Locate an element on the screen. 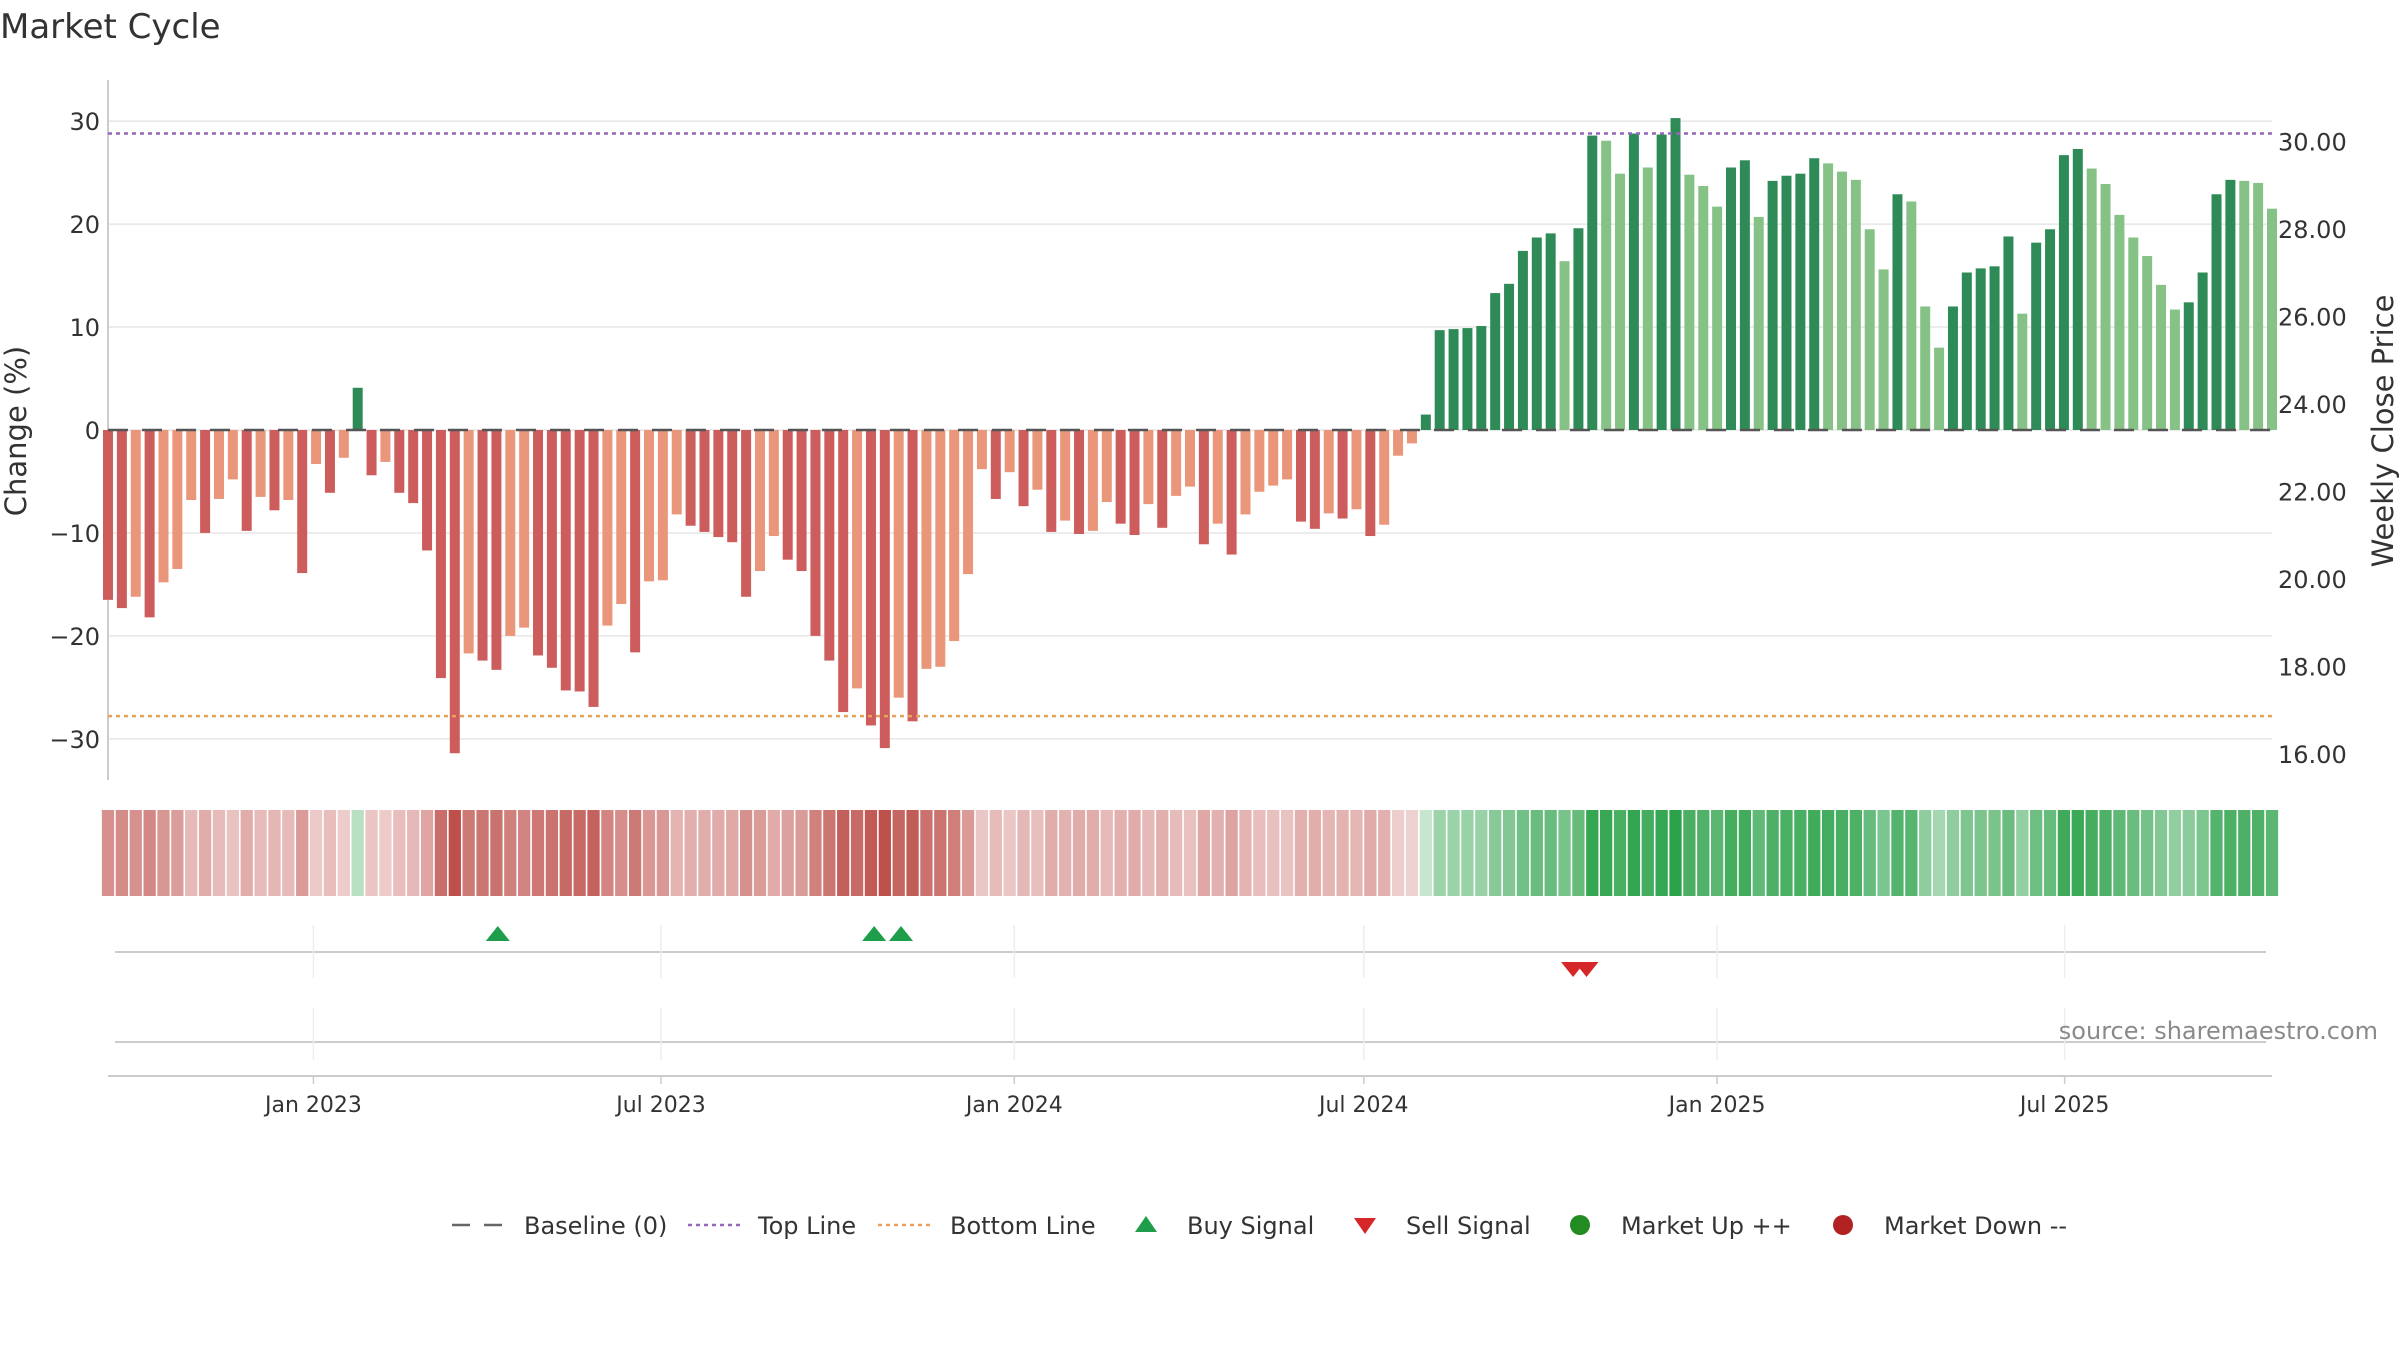 This screenshot has width=2400, height=1350. y2-tick-label: 24.00 is located at coordinates (2312, 405).